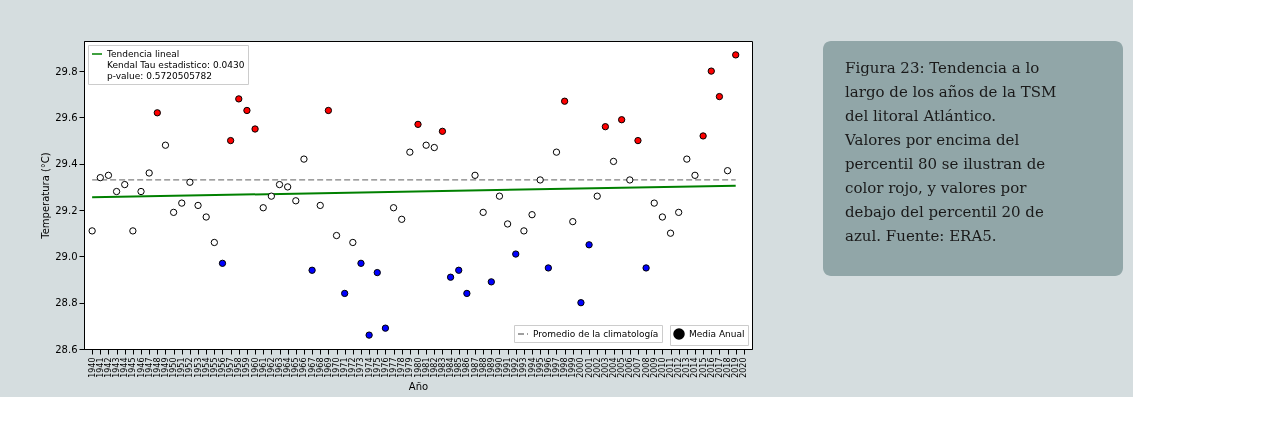 This screenshot has height=448, width=1266. Describe the element at coordinates (662, 367) in the screenshot. I see `x-tick-label: 2010` at that location.